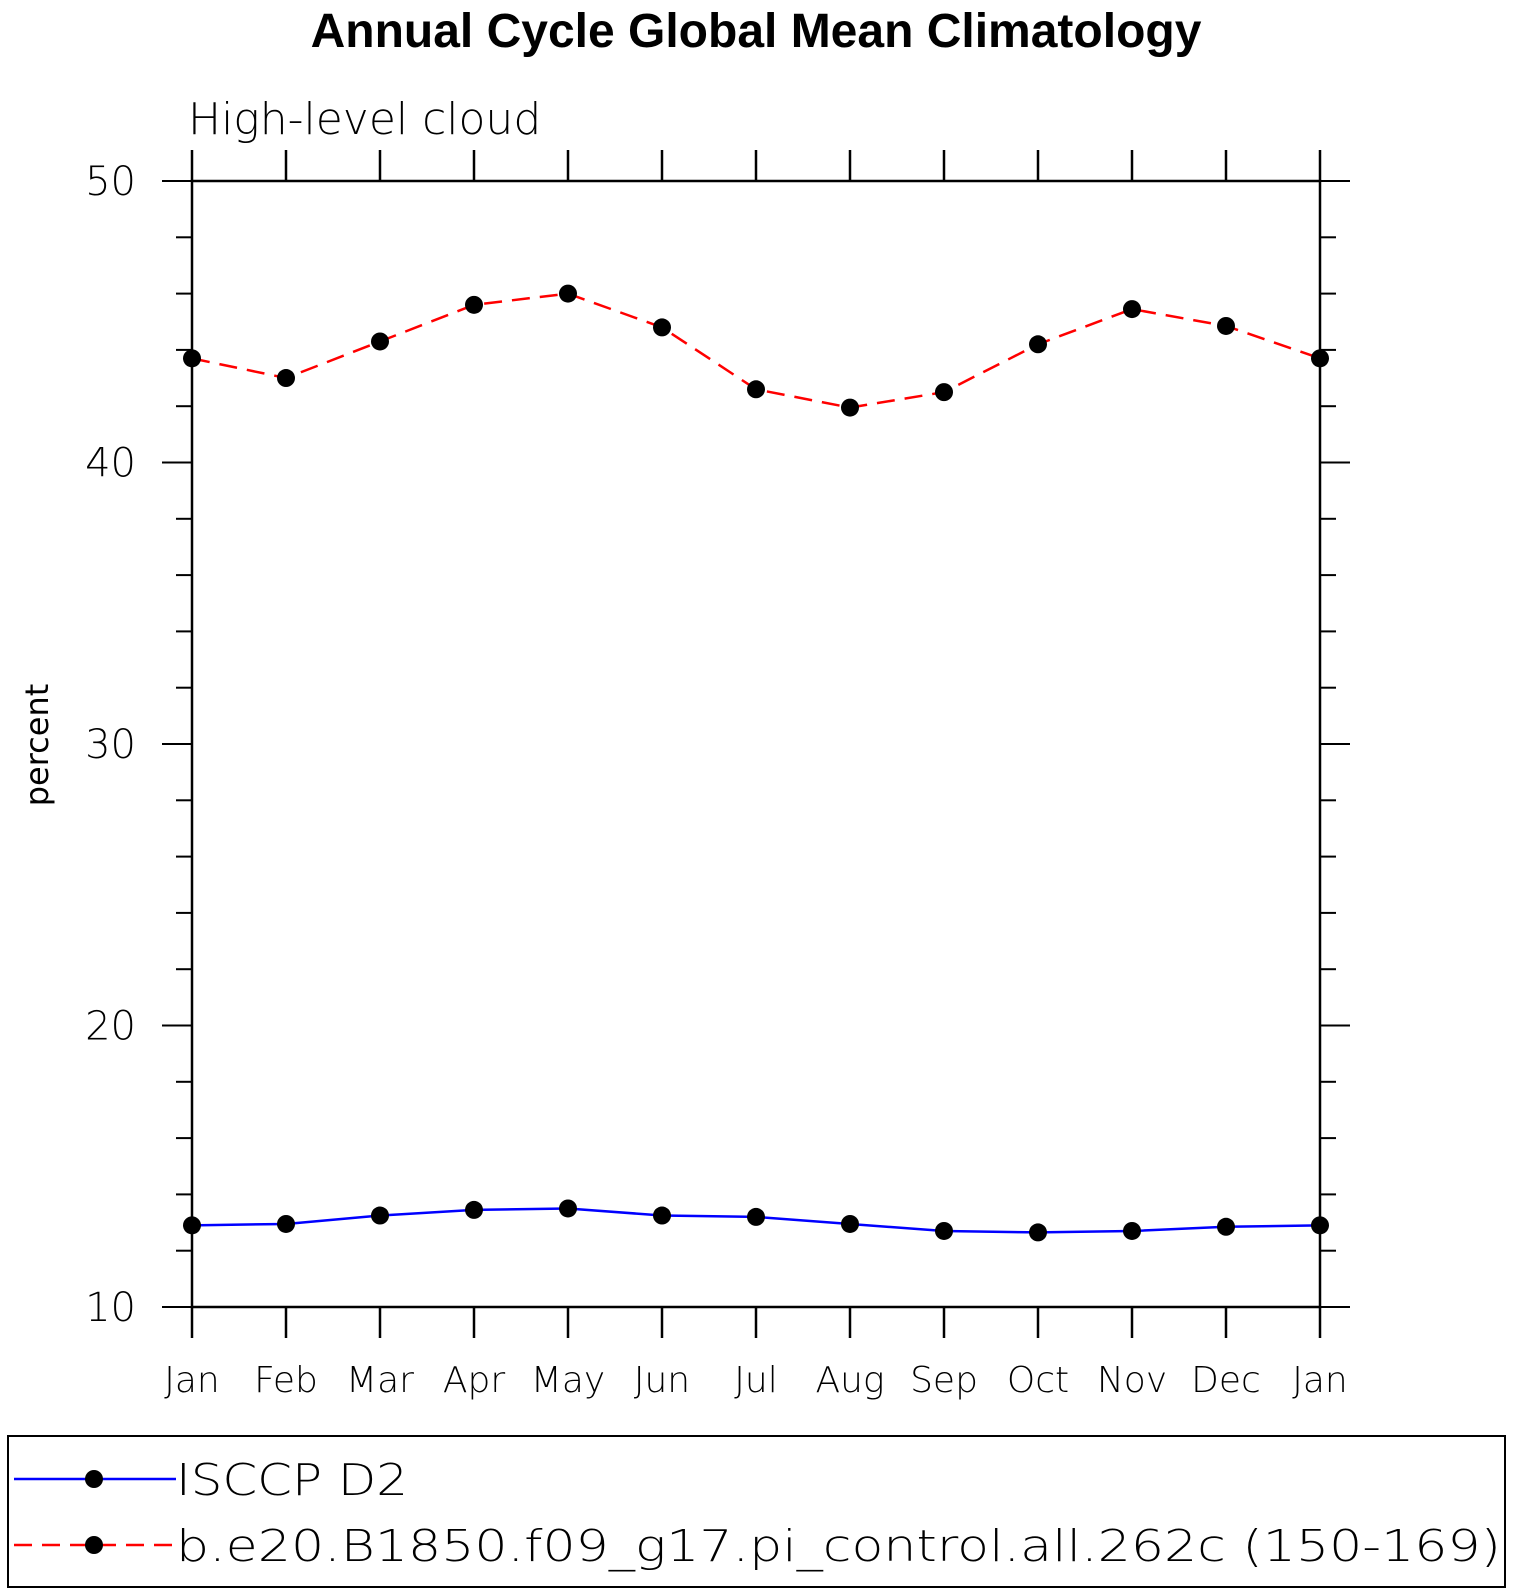 This screenshot has height=1593, width=1513. What do you see at coordinates (37, 745) in the screenshot?
I see `y-axis-label: percent` at bounding box center [37, 745].